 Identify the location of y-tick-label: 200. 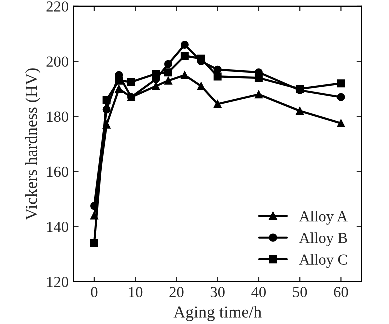
(57, 62).